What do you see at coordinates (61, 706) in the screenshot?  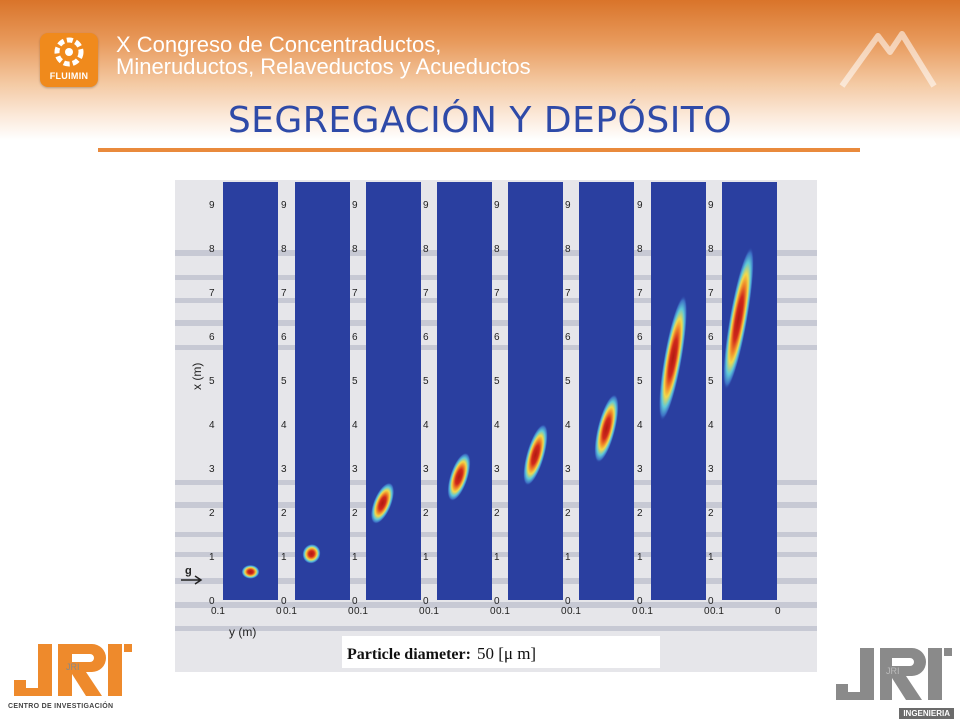 I see `jri-left-subtitle: CENTRO DE INVESTIGACIÓN` at bounding box center [61, 706].